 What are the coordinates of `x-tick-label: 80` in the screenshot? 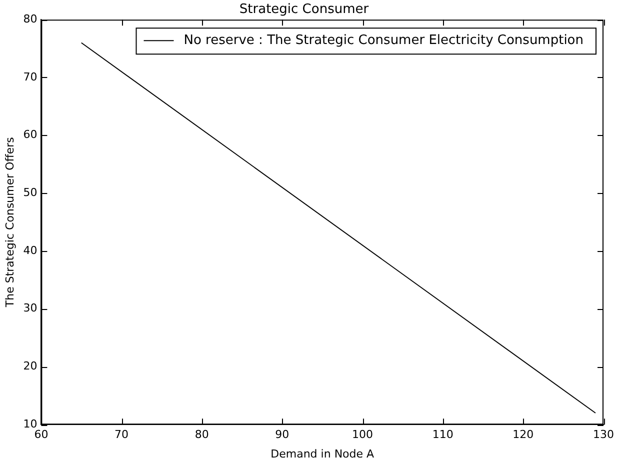 It's located at (201, 435).